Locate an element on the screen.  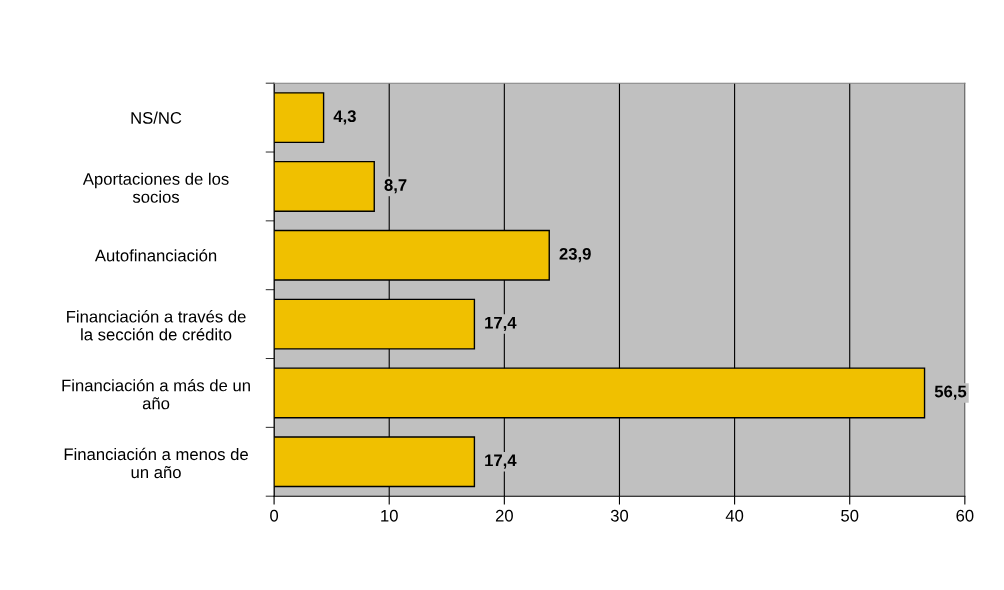
x-tick-label: 50 is located at coordinates (850, 515).